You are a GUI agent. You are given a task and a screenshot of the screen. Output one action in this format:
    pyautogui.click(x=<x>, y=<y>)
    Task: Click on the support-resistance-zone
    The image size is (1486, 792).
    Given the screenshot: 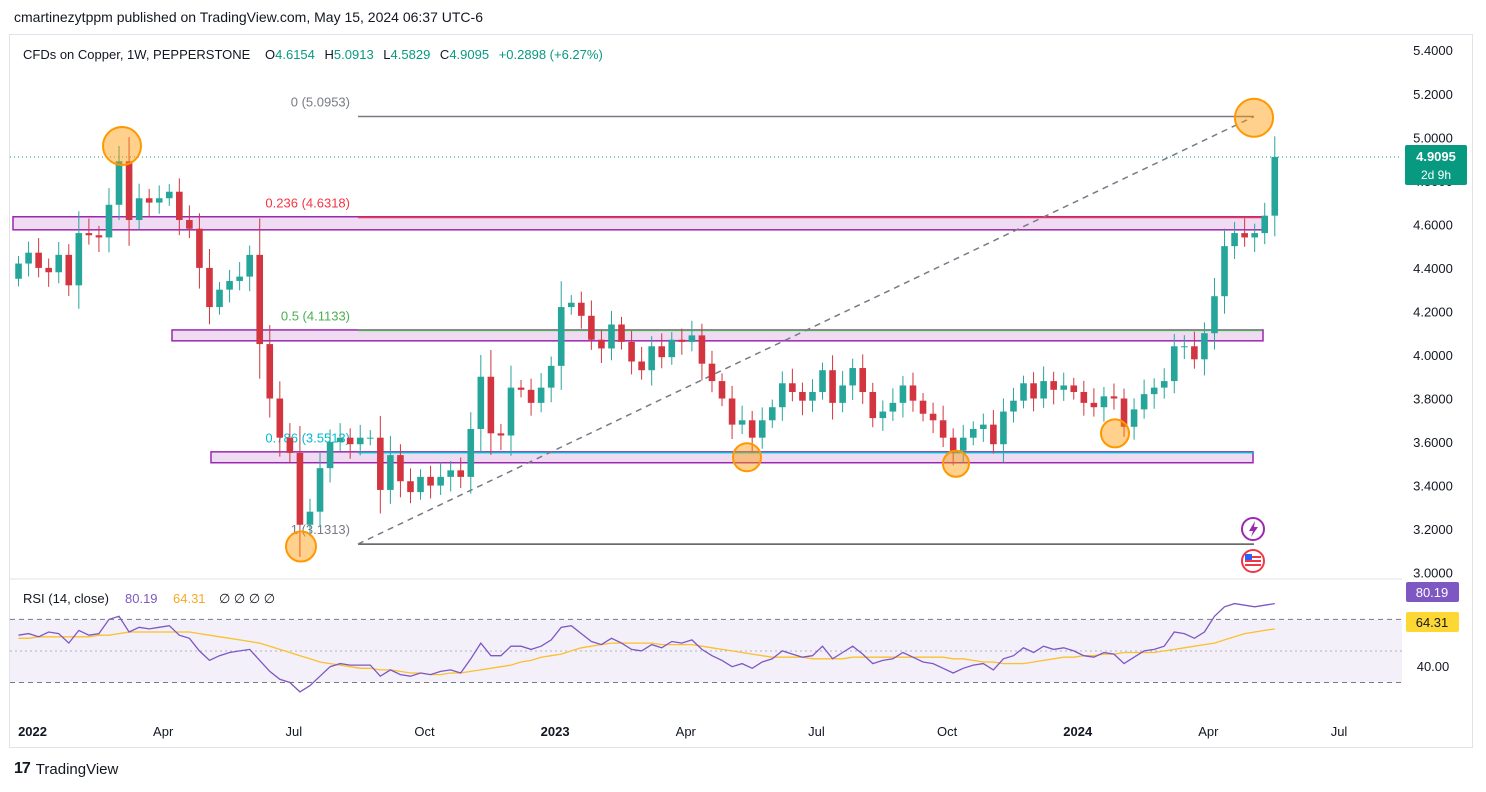 What is the action you would take?
    pyautogui.click(x=717, y=335)
    